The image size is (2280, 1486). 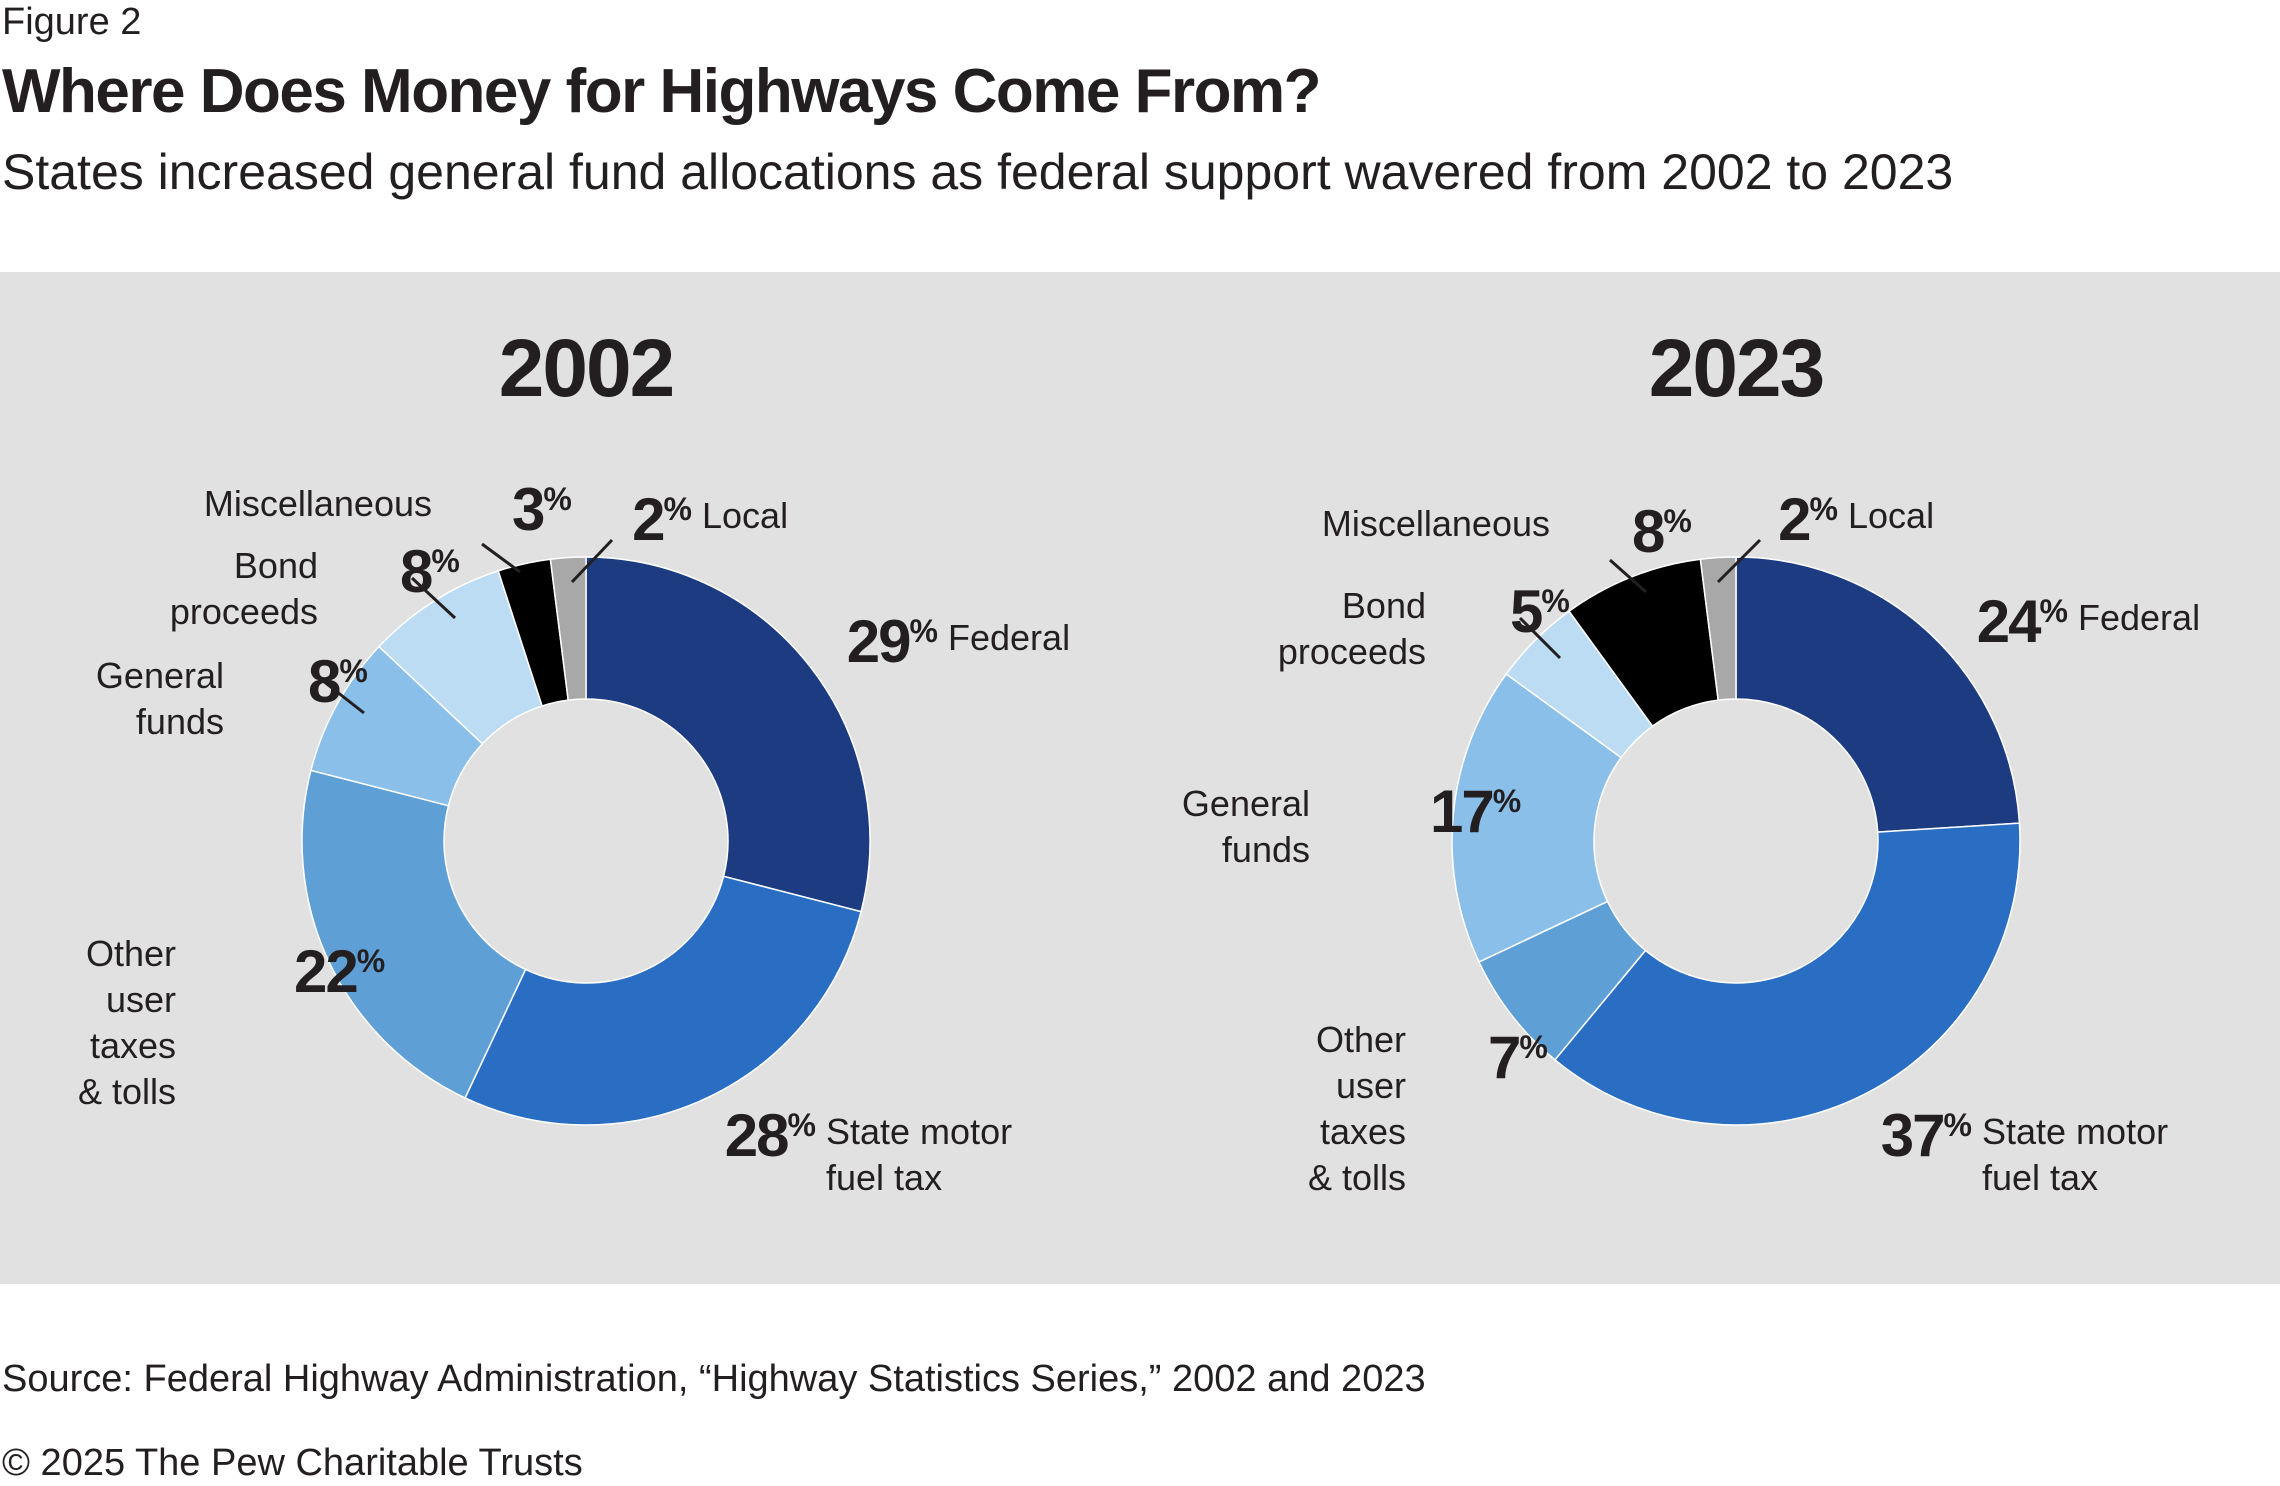 What do you see at coordinates (1661, 531) in the screenshot?
I see `value-misc: 8%` at bounding box center [1661, 531].